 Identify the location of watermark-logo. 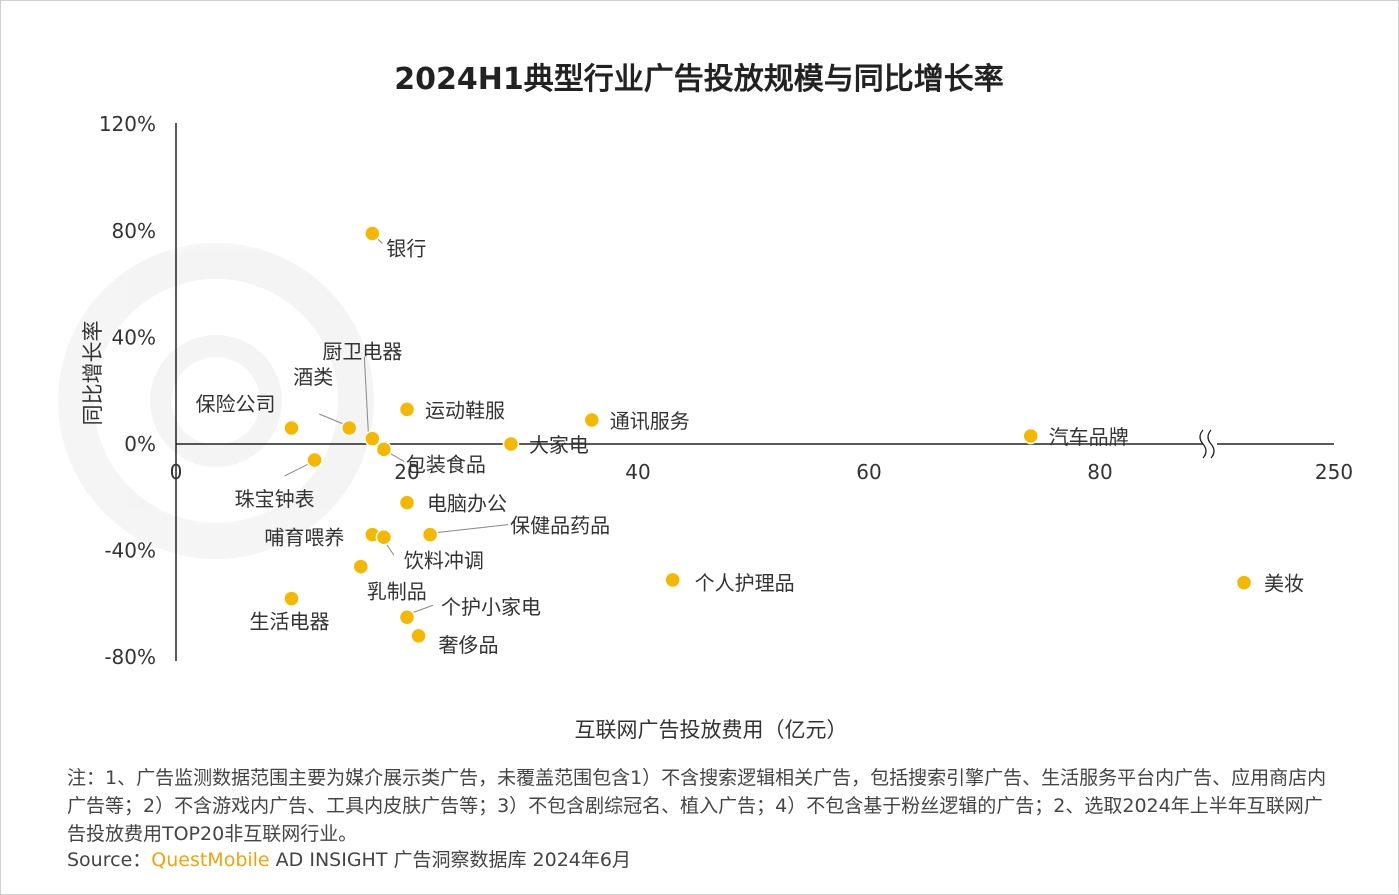
(216, 401).